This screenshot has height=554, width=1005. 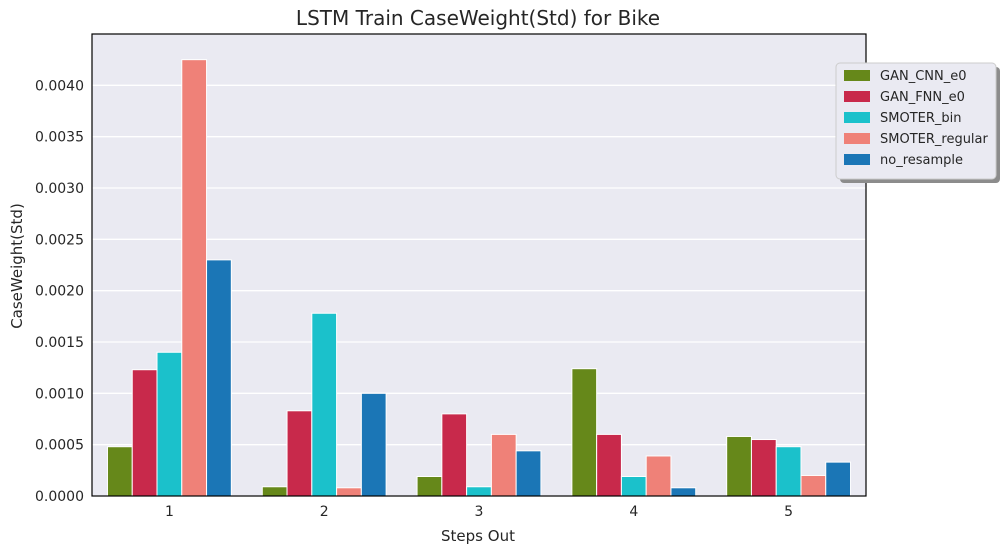 What do you see at coordinates (478, 18) in the screenshot?
I see `chart-title: LSTM Train CaseWeight(Std) for Bike` at bounding box center [478, 18].